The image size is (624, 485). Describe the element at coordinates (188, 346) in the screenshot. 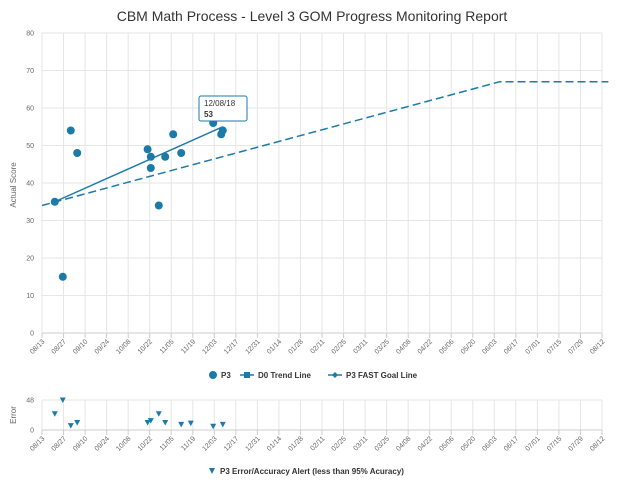

I see `x-tick-label: 11/19` at that location.